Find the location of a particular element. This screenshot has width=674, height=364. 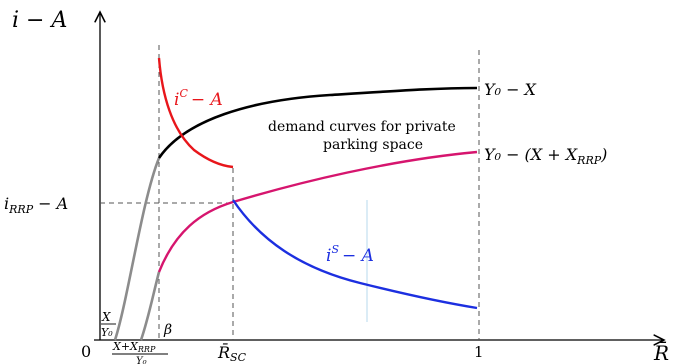

upper-curve-label: Y₀ − X is located at coordinates (510, 89).